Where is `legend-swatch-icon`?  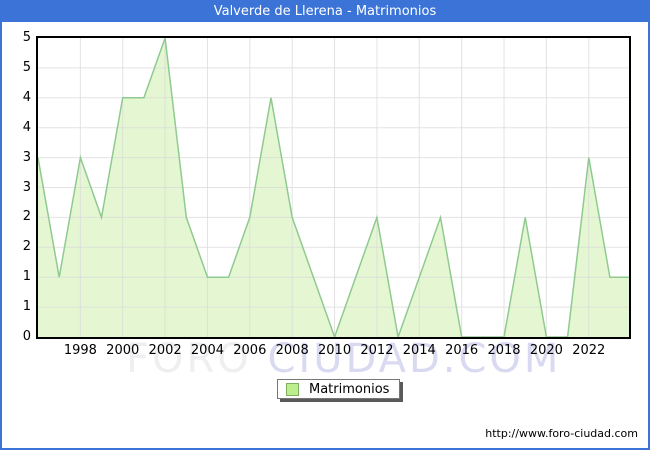
legend-swatch-icon is located at coordinates (292, 389).